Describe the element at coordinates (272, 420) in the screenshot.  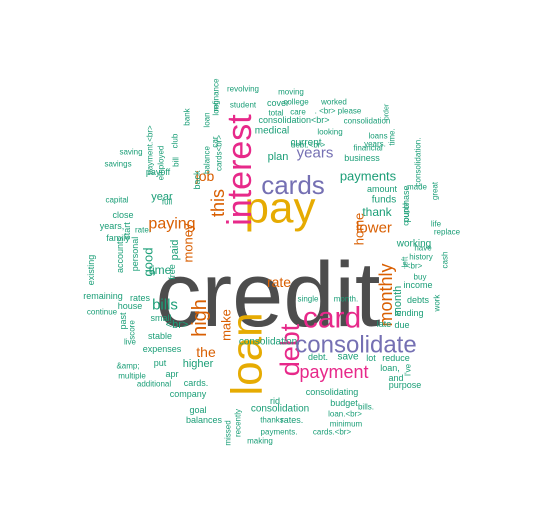
I see `cloud-word: thanks` at that location.